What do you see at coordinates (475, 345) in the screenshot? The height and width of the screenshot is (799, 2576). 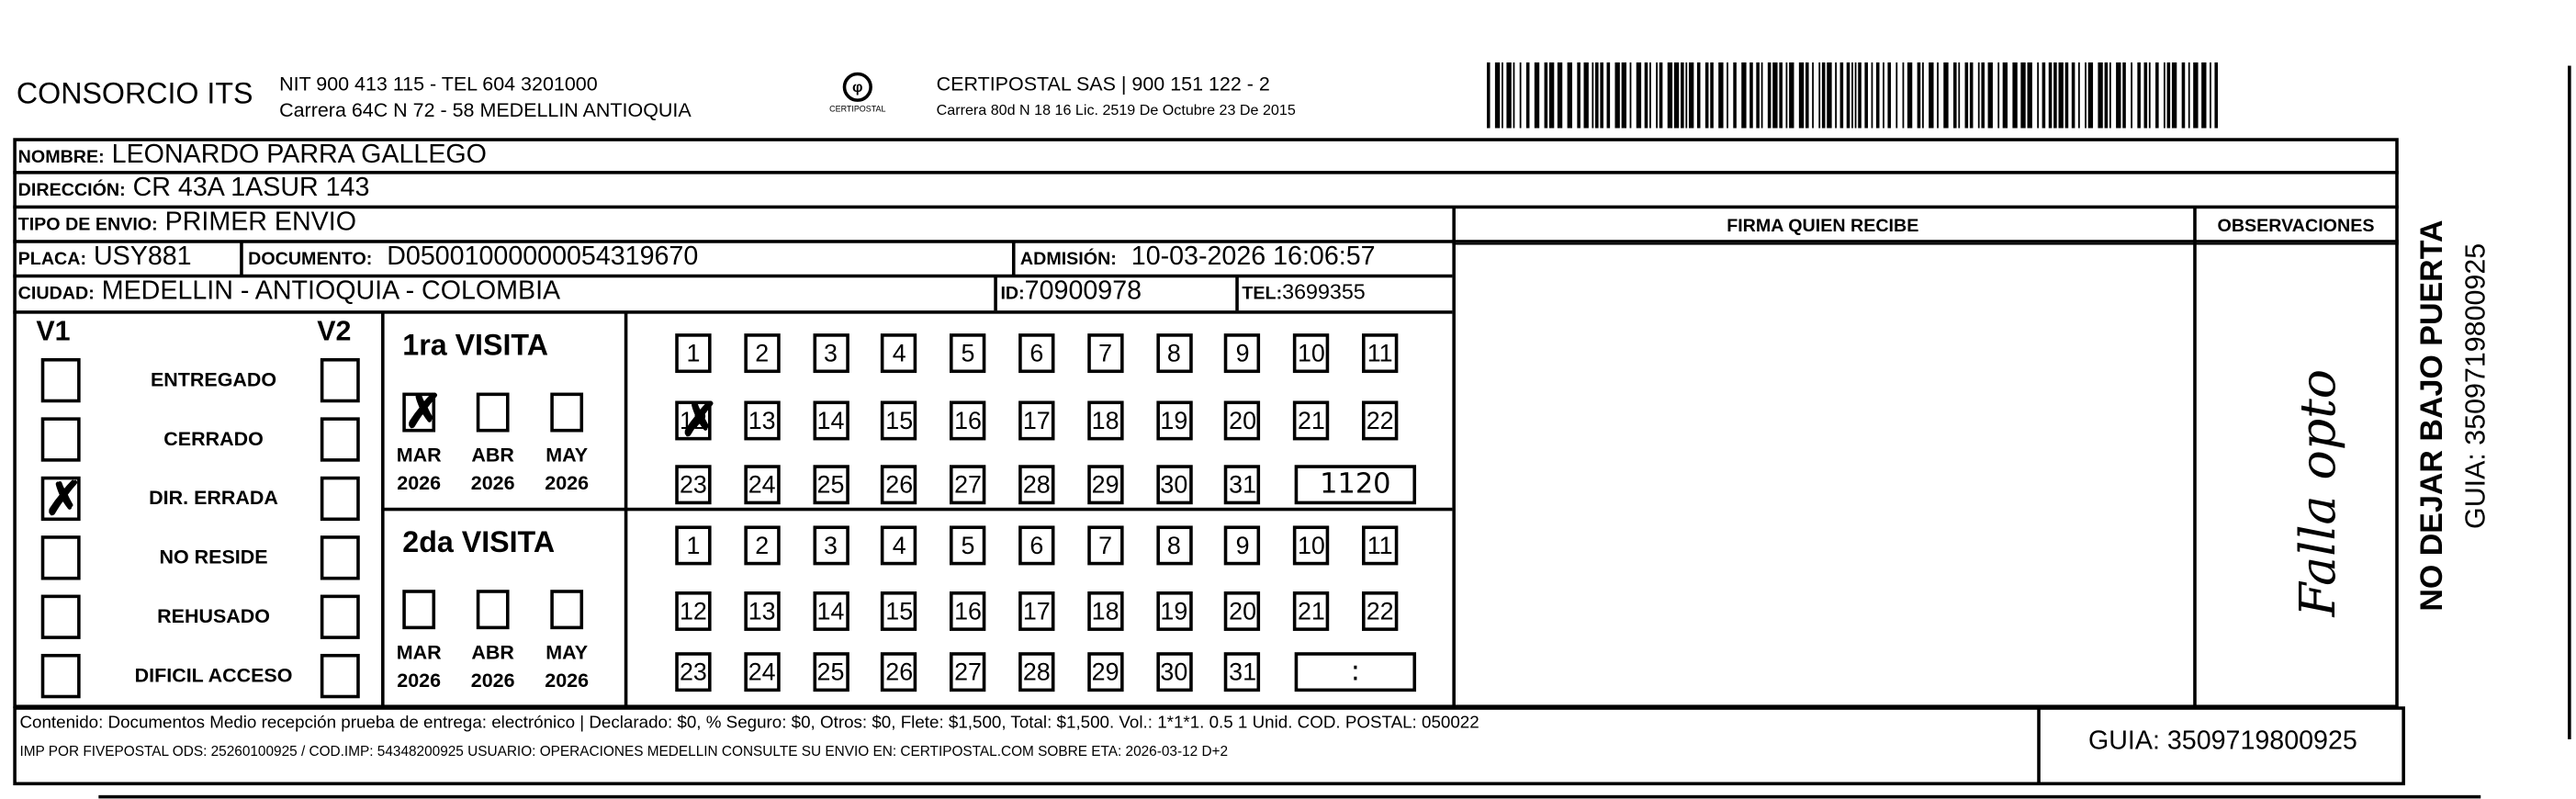 I see `visit-title: 1ra VISITA` at bounding box center [475, 345].